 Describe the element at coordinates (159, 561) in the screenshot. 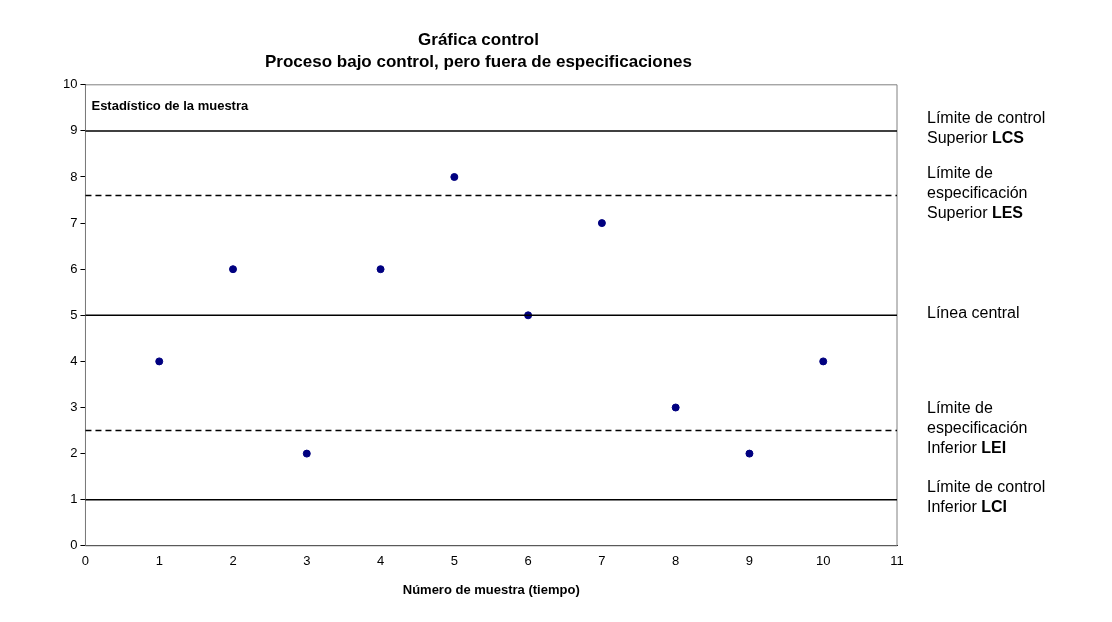

I see `x-tick-label: 1` at that location.